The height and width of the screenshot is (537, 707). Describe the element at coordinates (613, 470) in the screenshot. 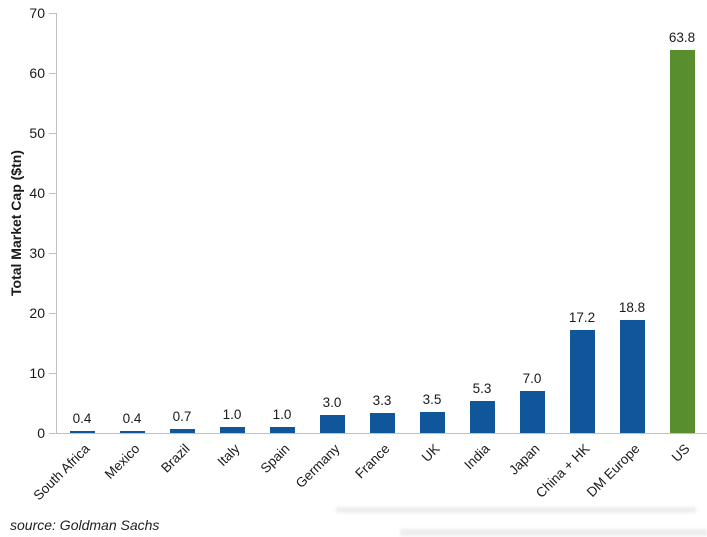

I see `x-tick-label: DM Europe` at that location.